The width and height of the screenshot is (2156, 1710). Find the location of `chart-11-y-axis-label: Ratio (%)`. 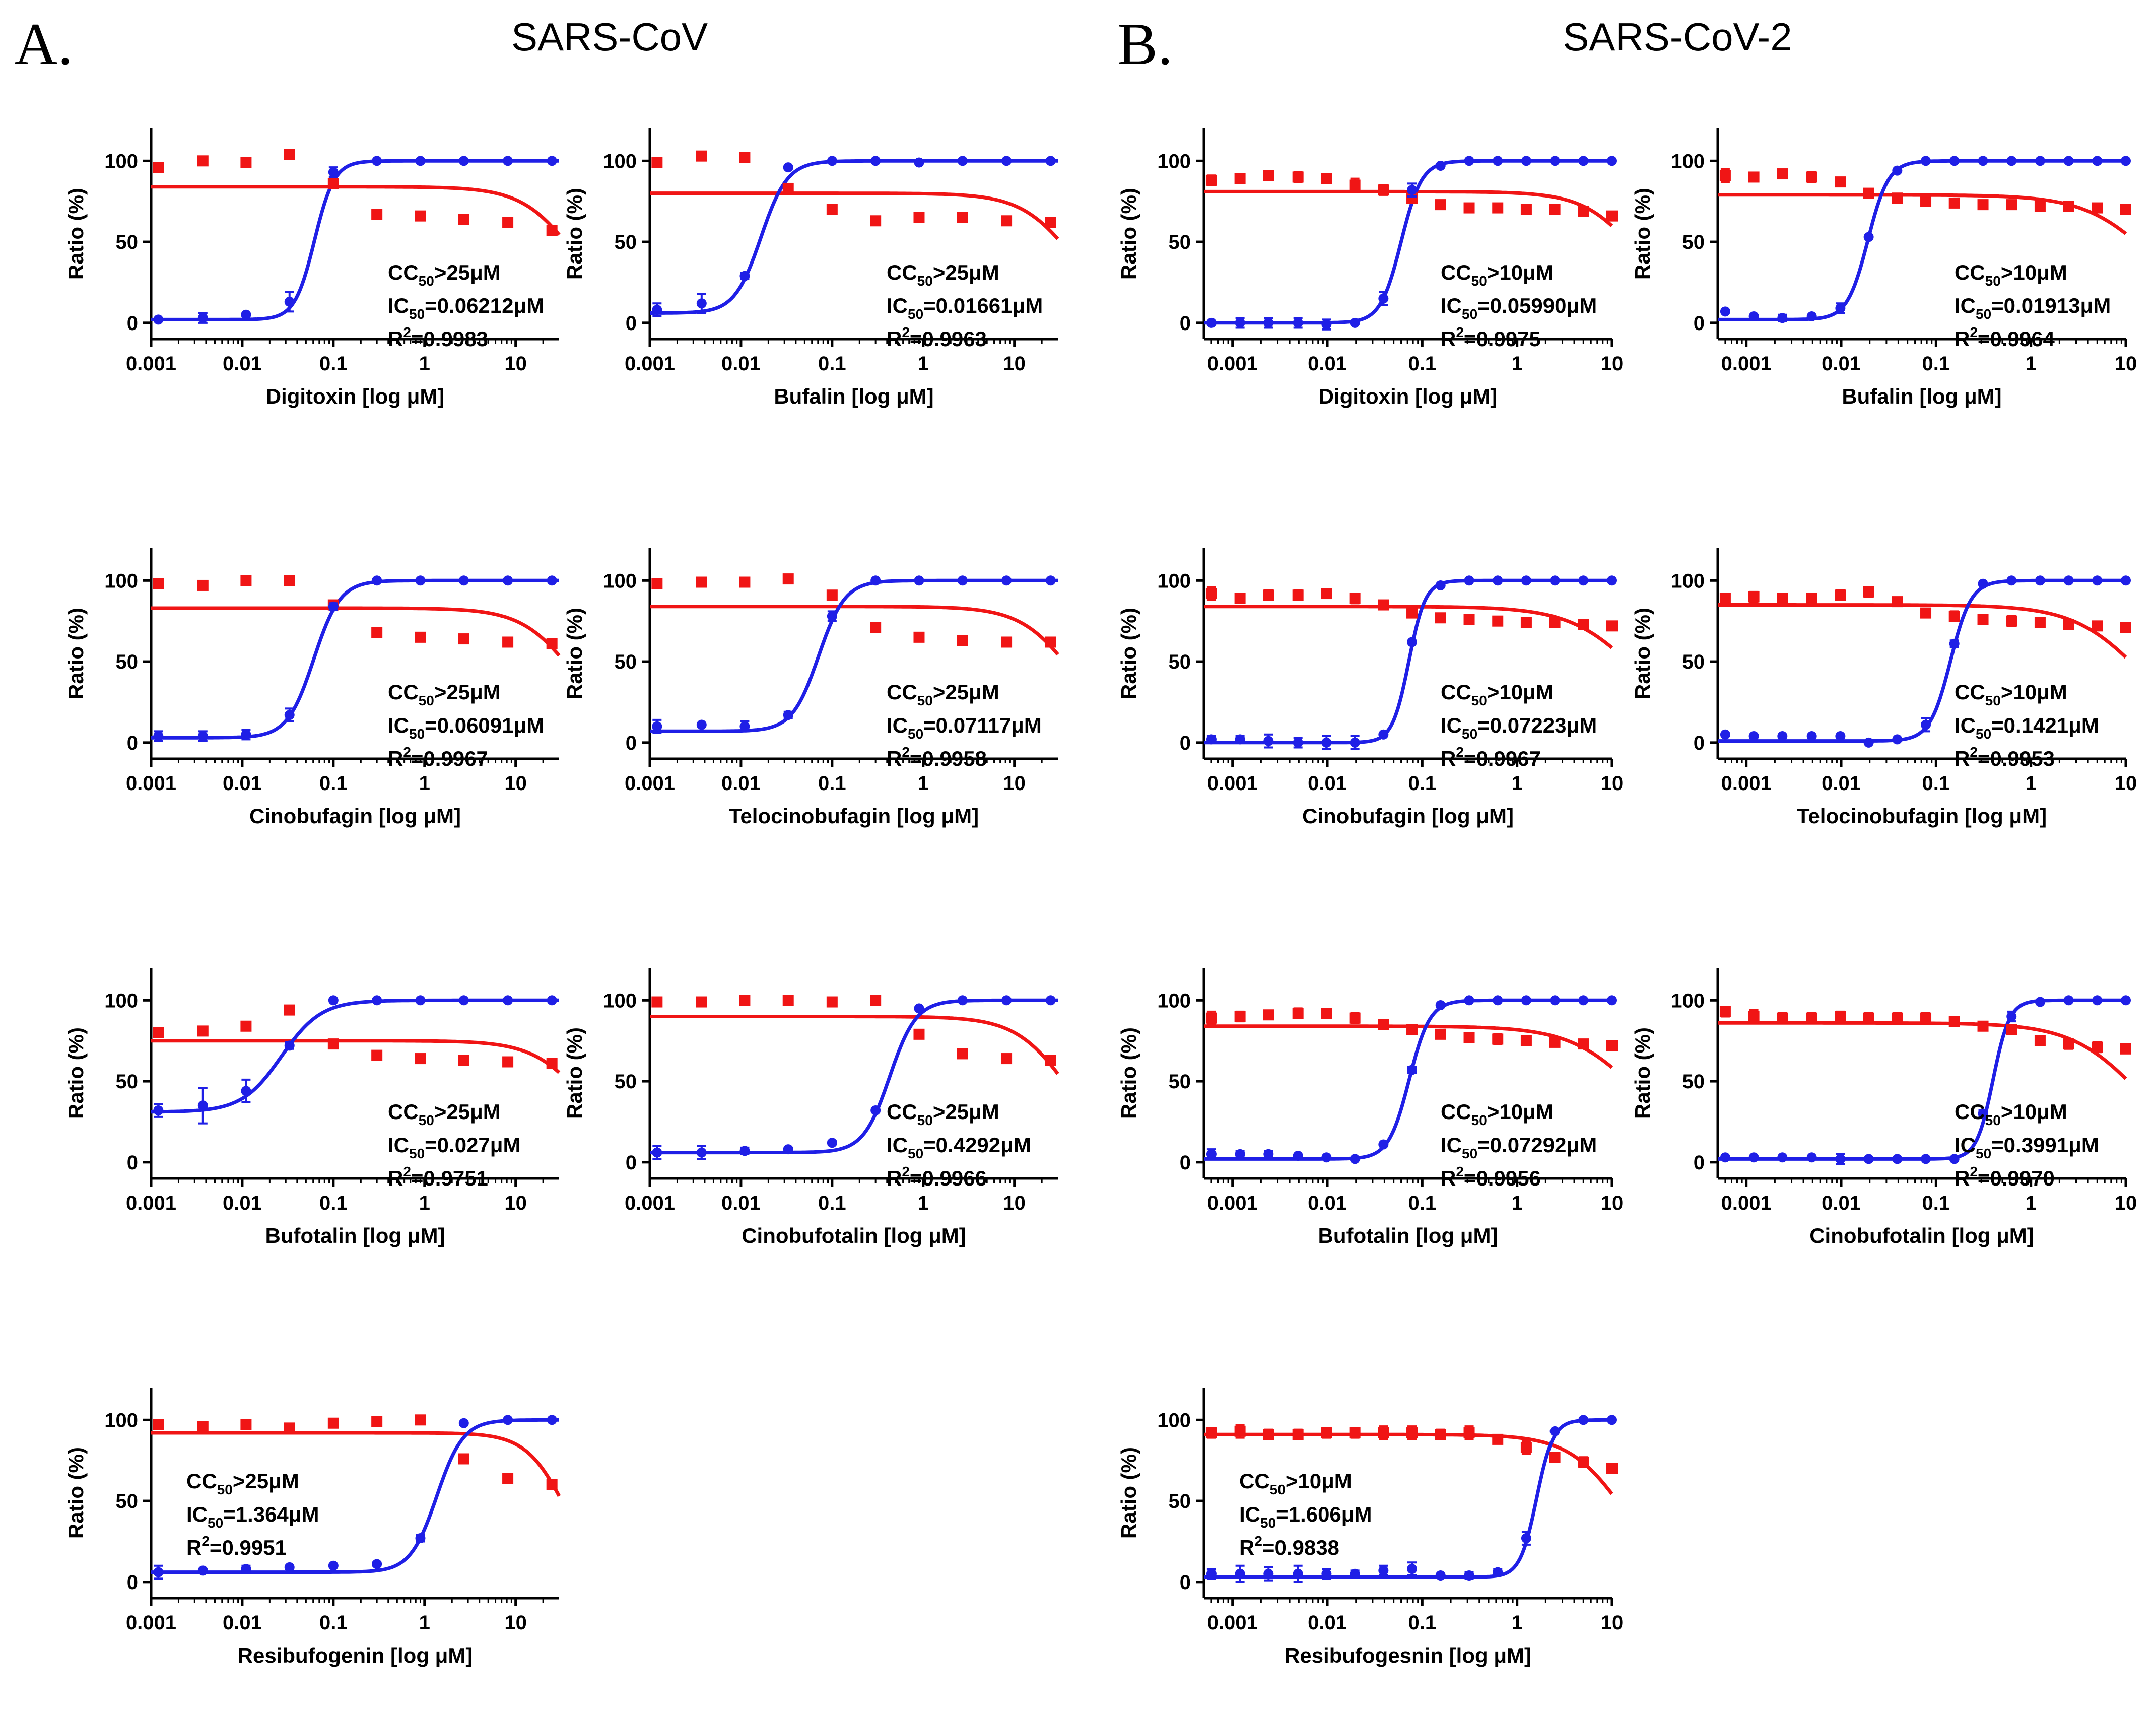

chart-11-y-axis-label: Ratio (%) is located at coordinates (1129, 1073).